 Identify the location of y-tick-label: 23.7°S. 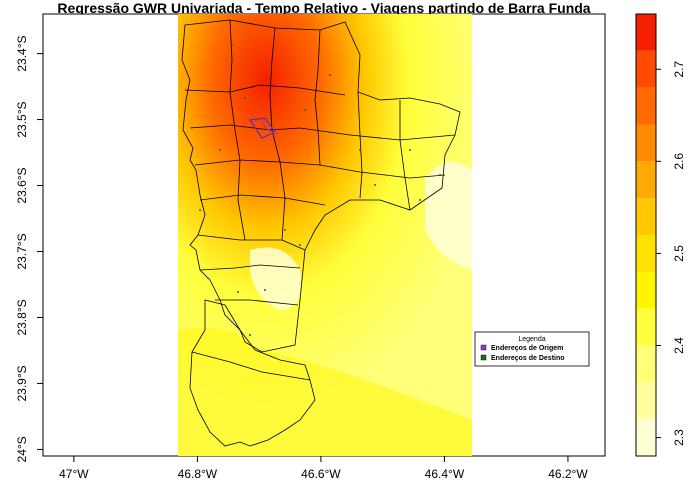
(22, 251).